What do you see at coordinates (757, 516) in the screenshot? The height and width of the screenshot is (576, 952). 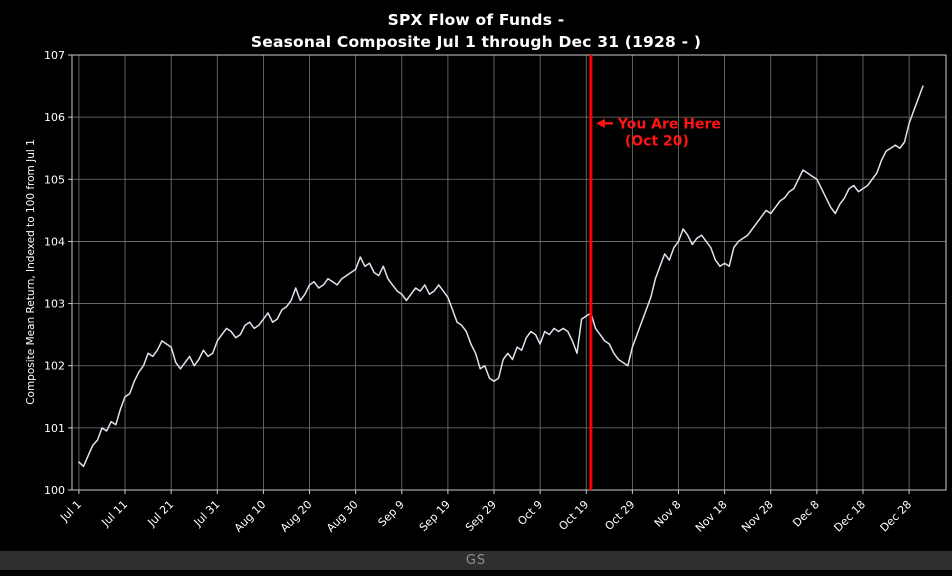 I see `x-tick-label: Nov 28` at bounding box center [757, 516].